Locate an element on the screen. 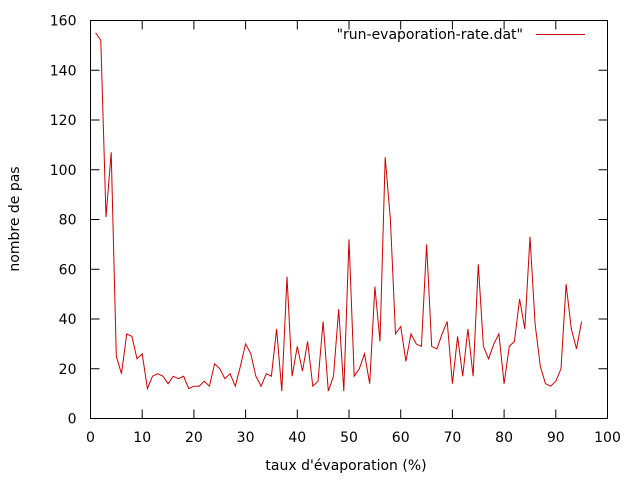 The width and height of the screenshot is (640, 480). x-tick-label: 90 is located at coordinates (556, 438).